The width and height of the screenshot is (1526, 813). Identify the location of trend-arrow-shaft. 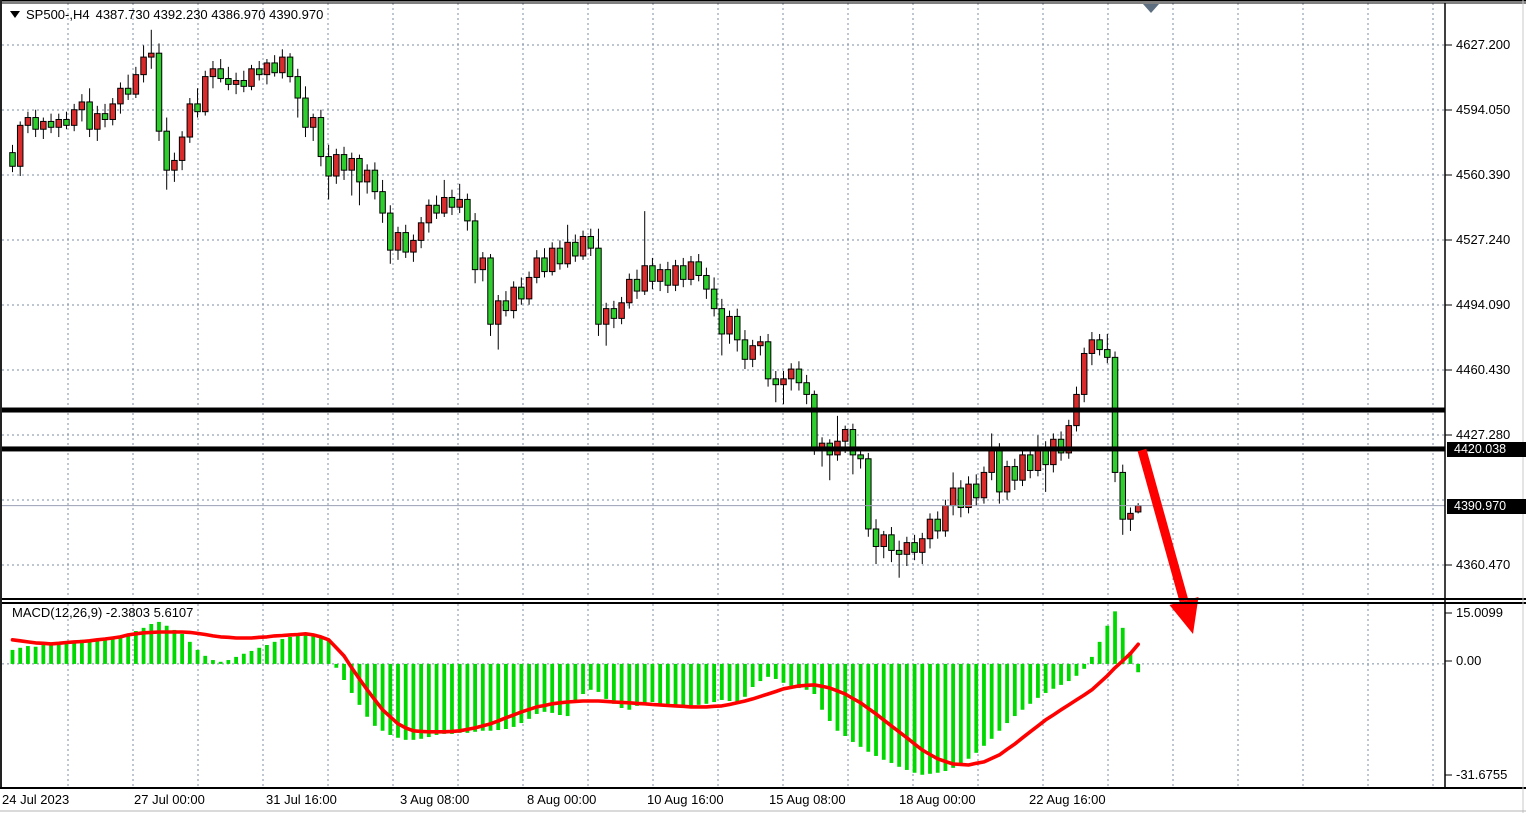
(1163, 525).